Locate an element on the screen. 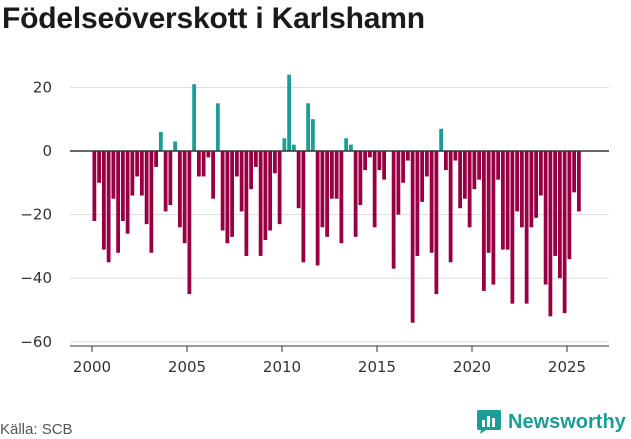 The image size is (631, 439). x-tick-label: 2005 is located at coordinates (187, 367).